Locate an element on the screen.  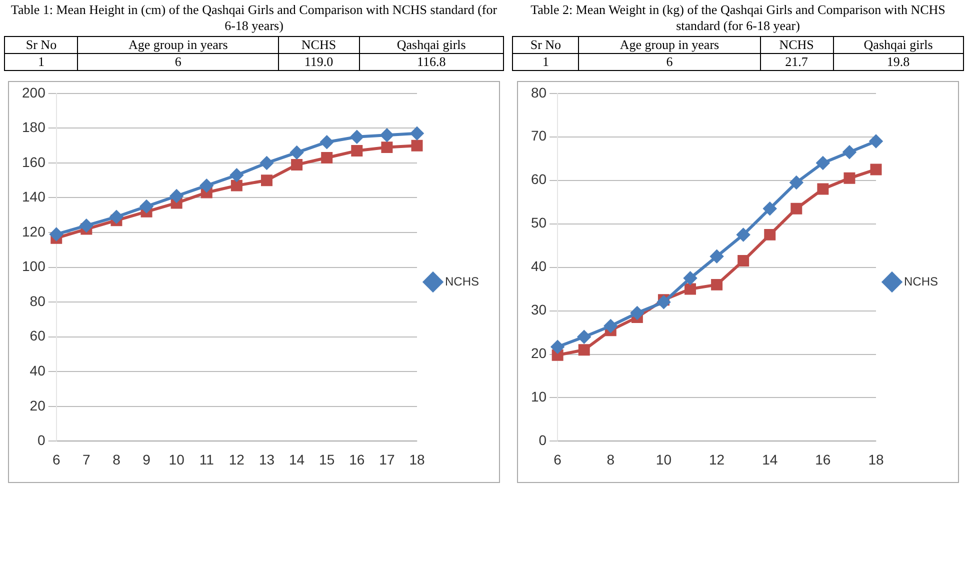
chart-title: Table 2: Mean Weight in (kg) of the Qashqai Girls and Comparison with NCHS standard (for 6-18 year) is located at coordinates (738, 18).